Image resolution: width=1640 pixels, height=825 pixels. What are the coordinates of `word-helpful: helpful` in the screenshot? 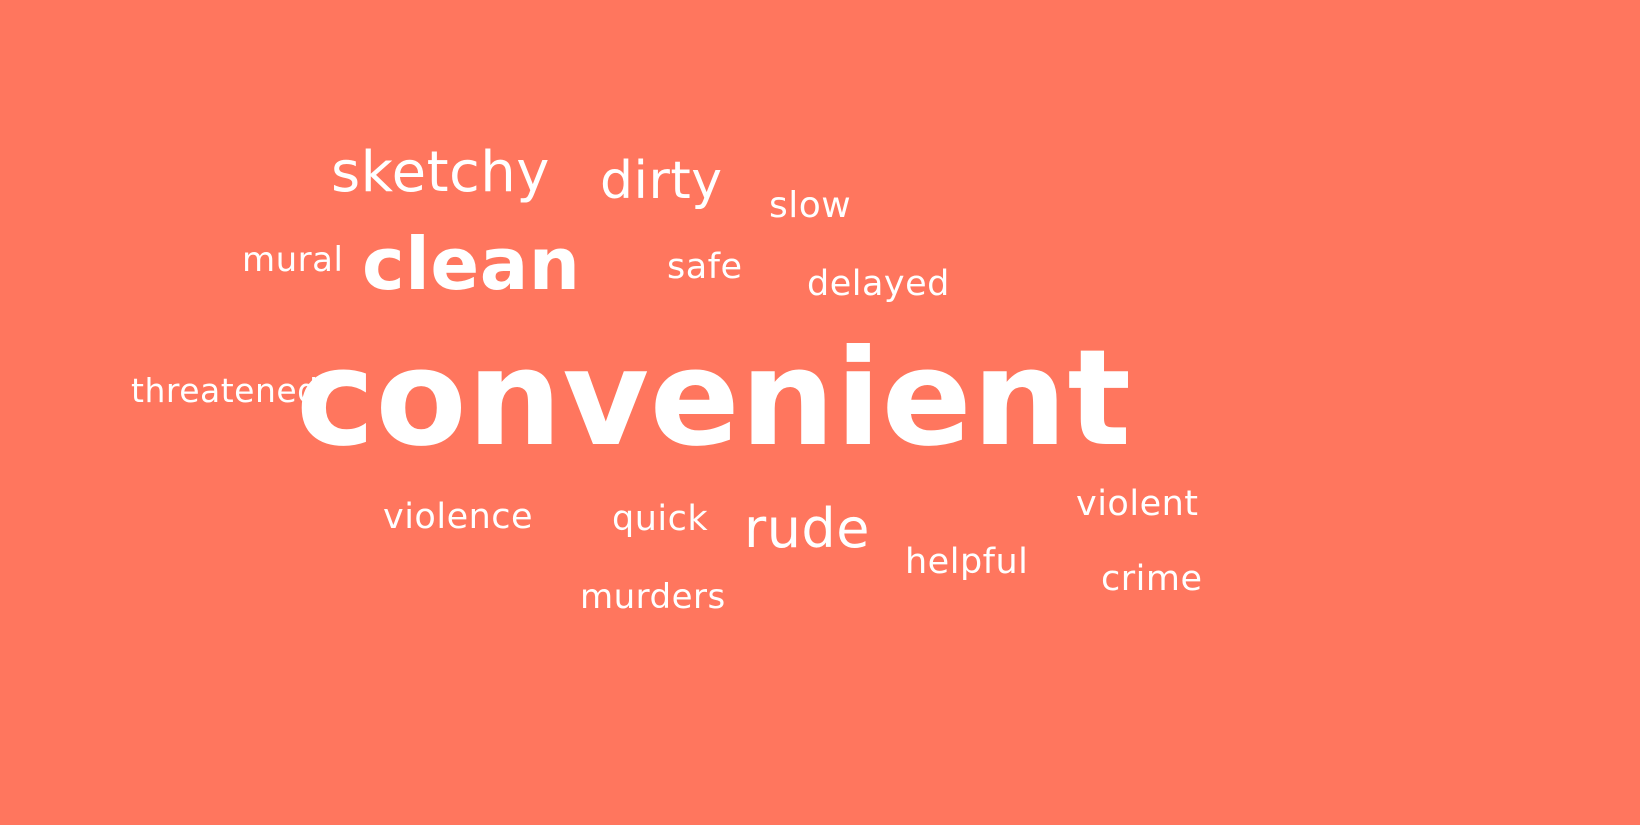 It's located at (967, 562).